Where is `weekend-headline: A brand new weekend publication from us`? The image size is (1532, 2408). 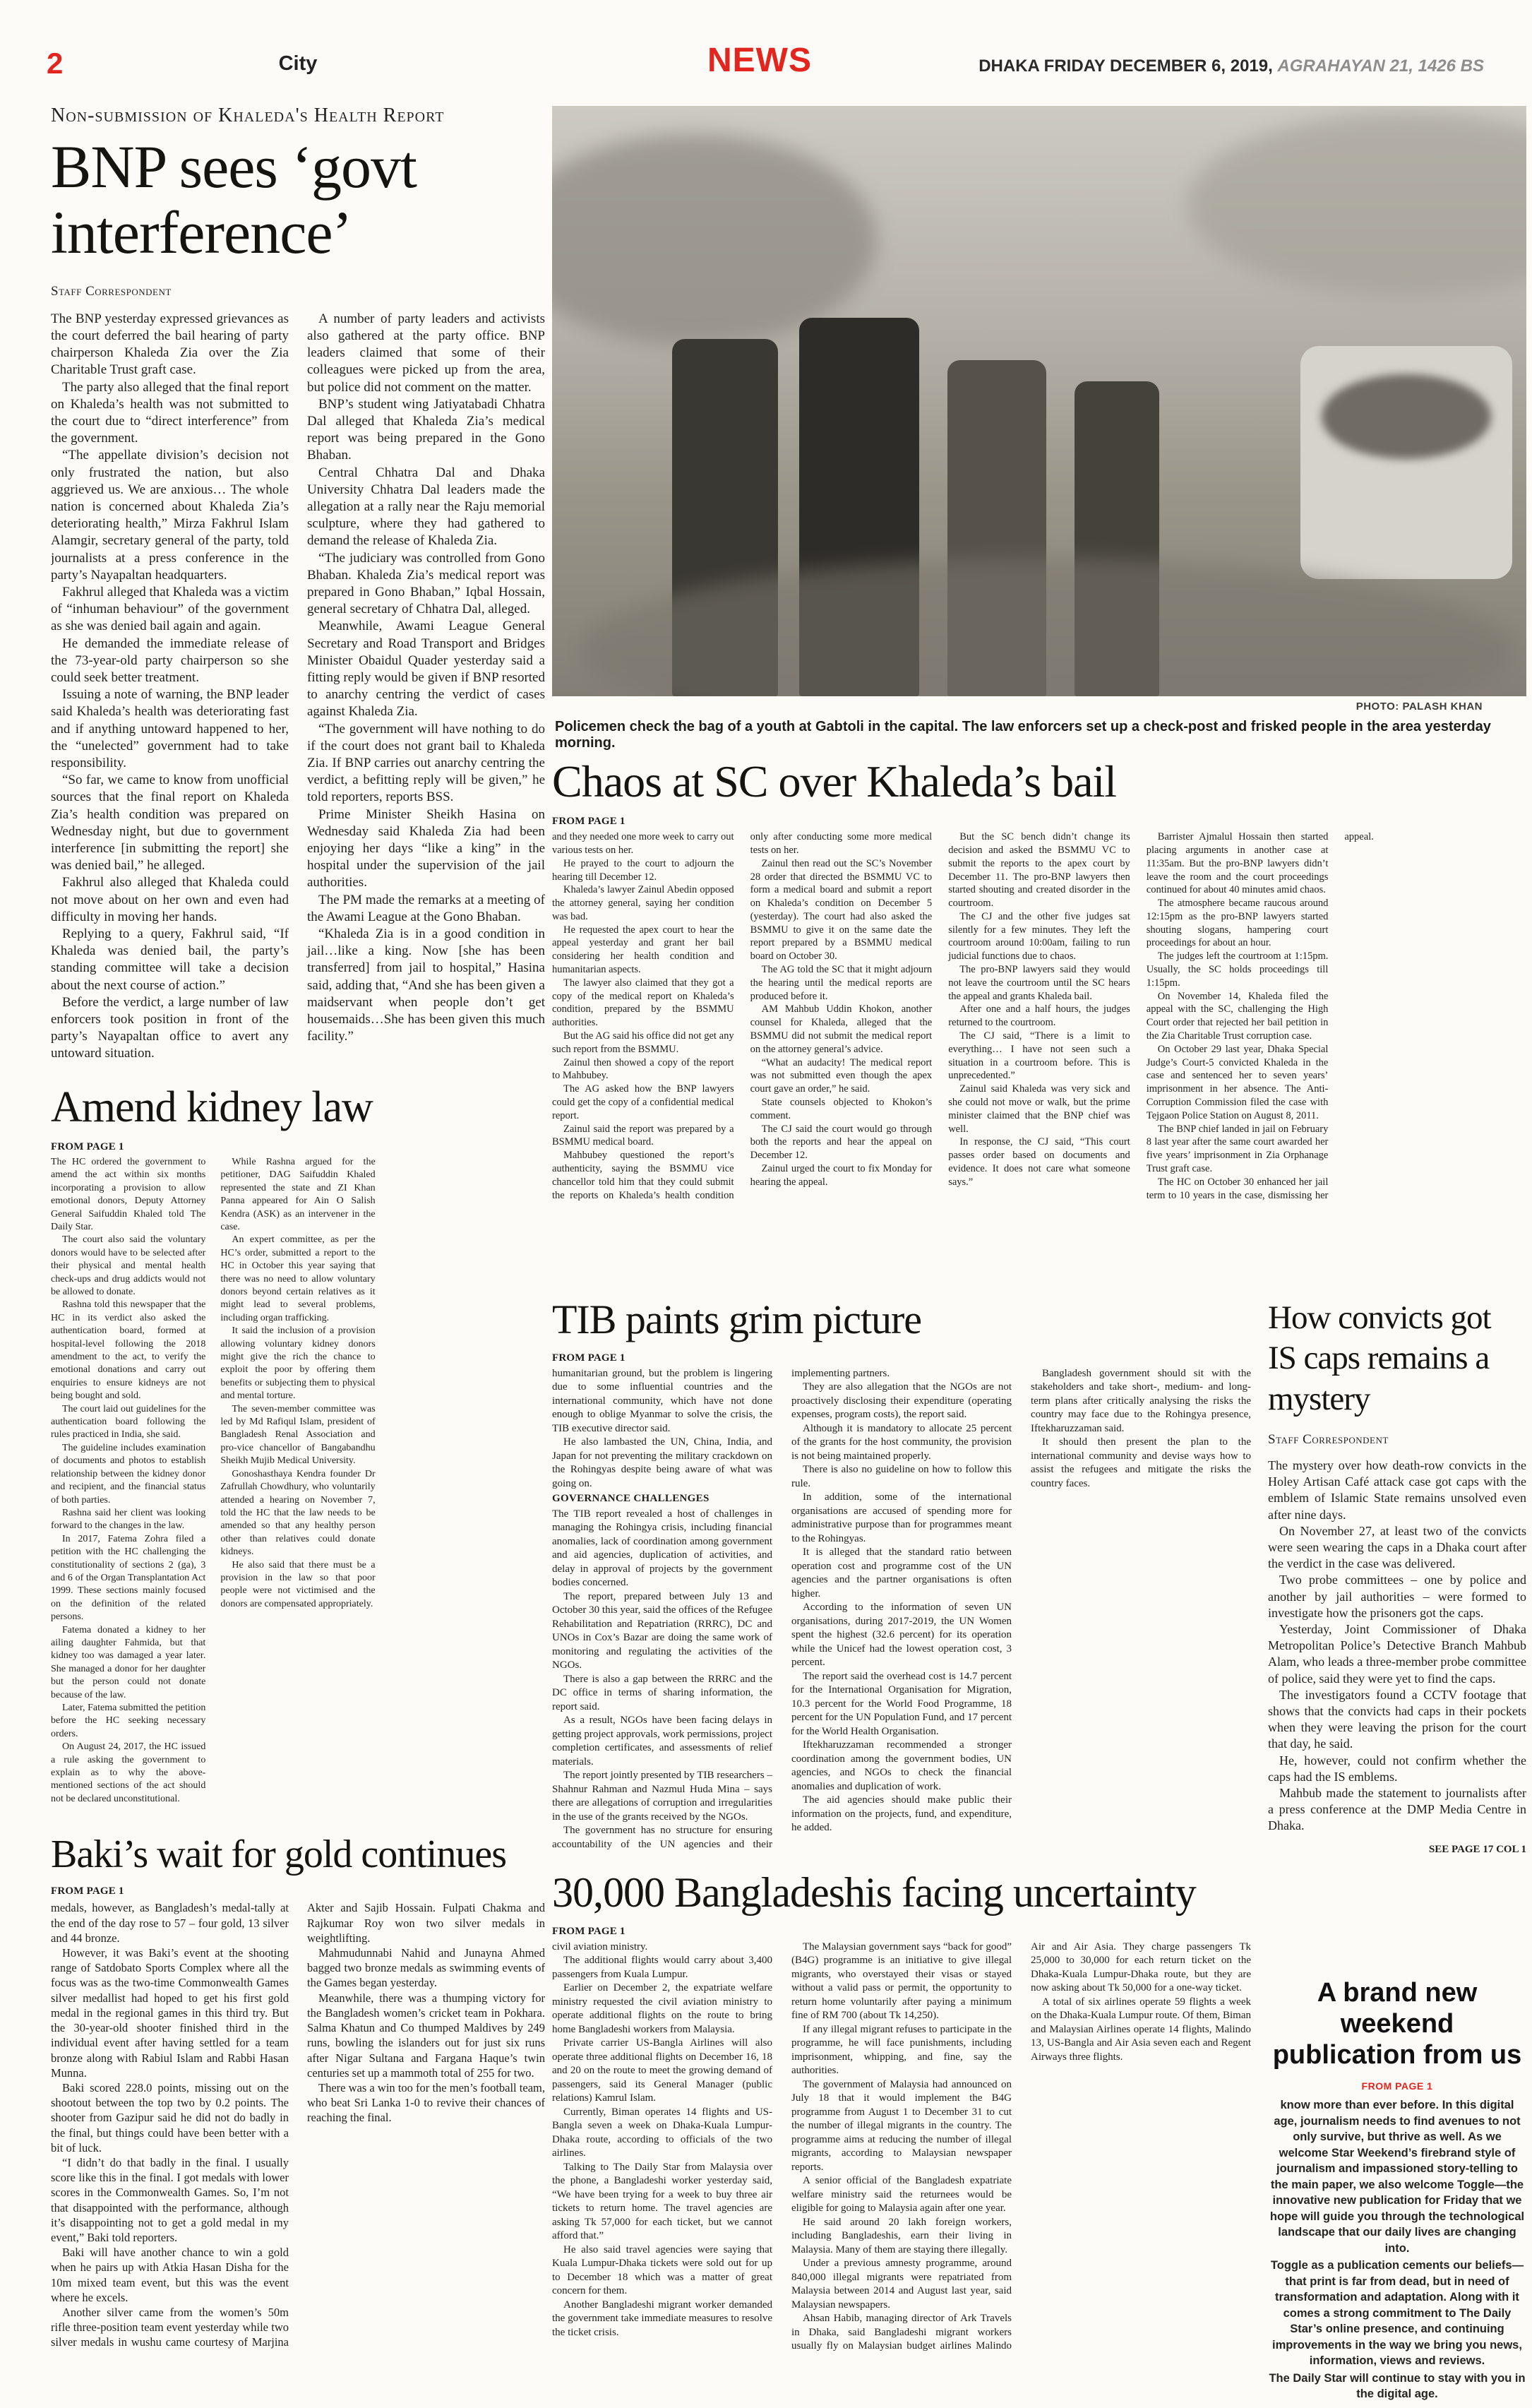
weekend-headline: A brand new weekend publication from us is located at coordinates (1397, 2024).